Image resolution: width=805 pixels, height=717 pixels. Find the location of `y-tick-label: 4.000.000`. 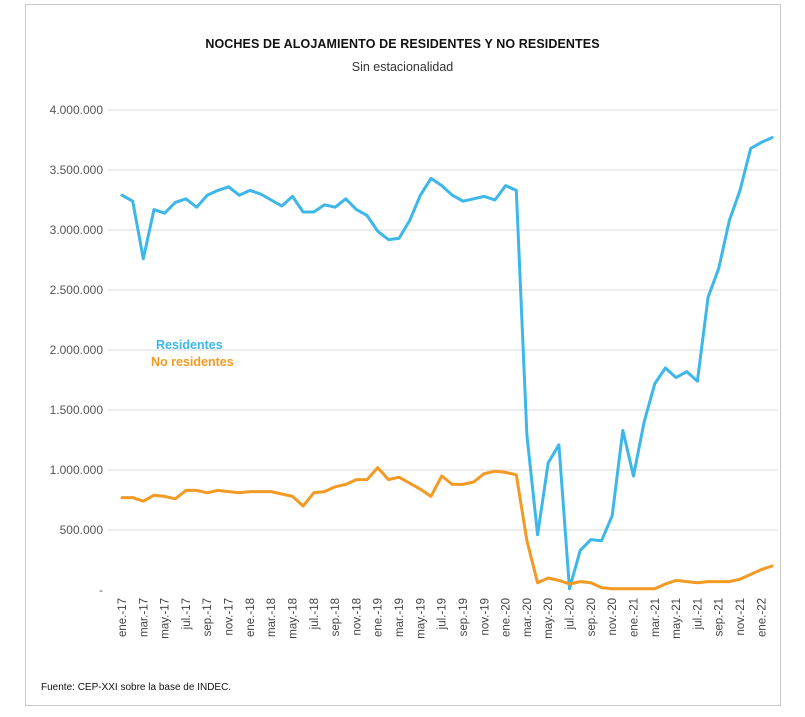

y-tick-label: 4.000.000 is located at coordinates (77, 110).